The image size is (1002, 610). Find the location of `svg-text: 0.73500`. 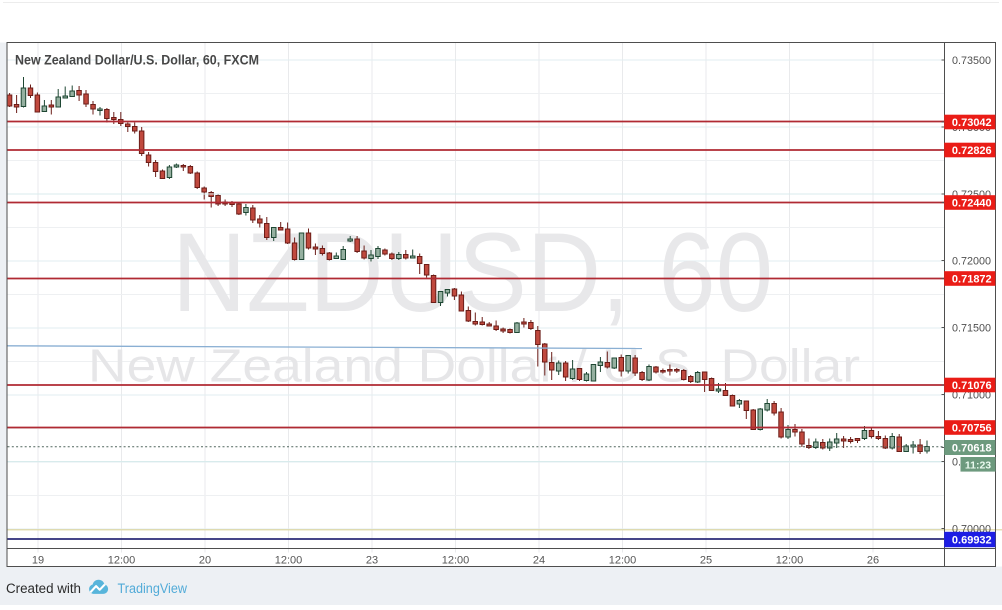

svg-text: 0.73500 is located at coordinates (971, 61).